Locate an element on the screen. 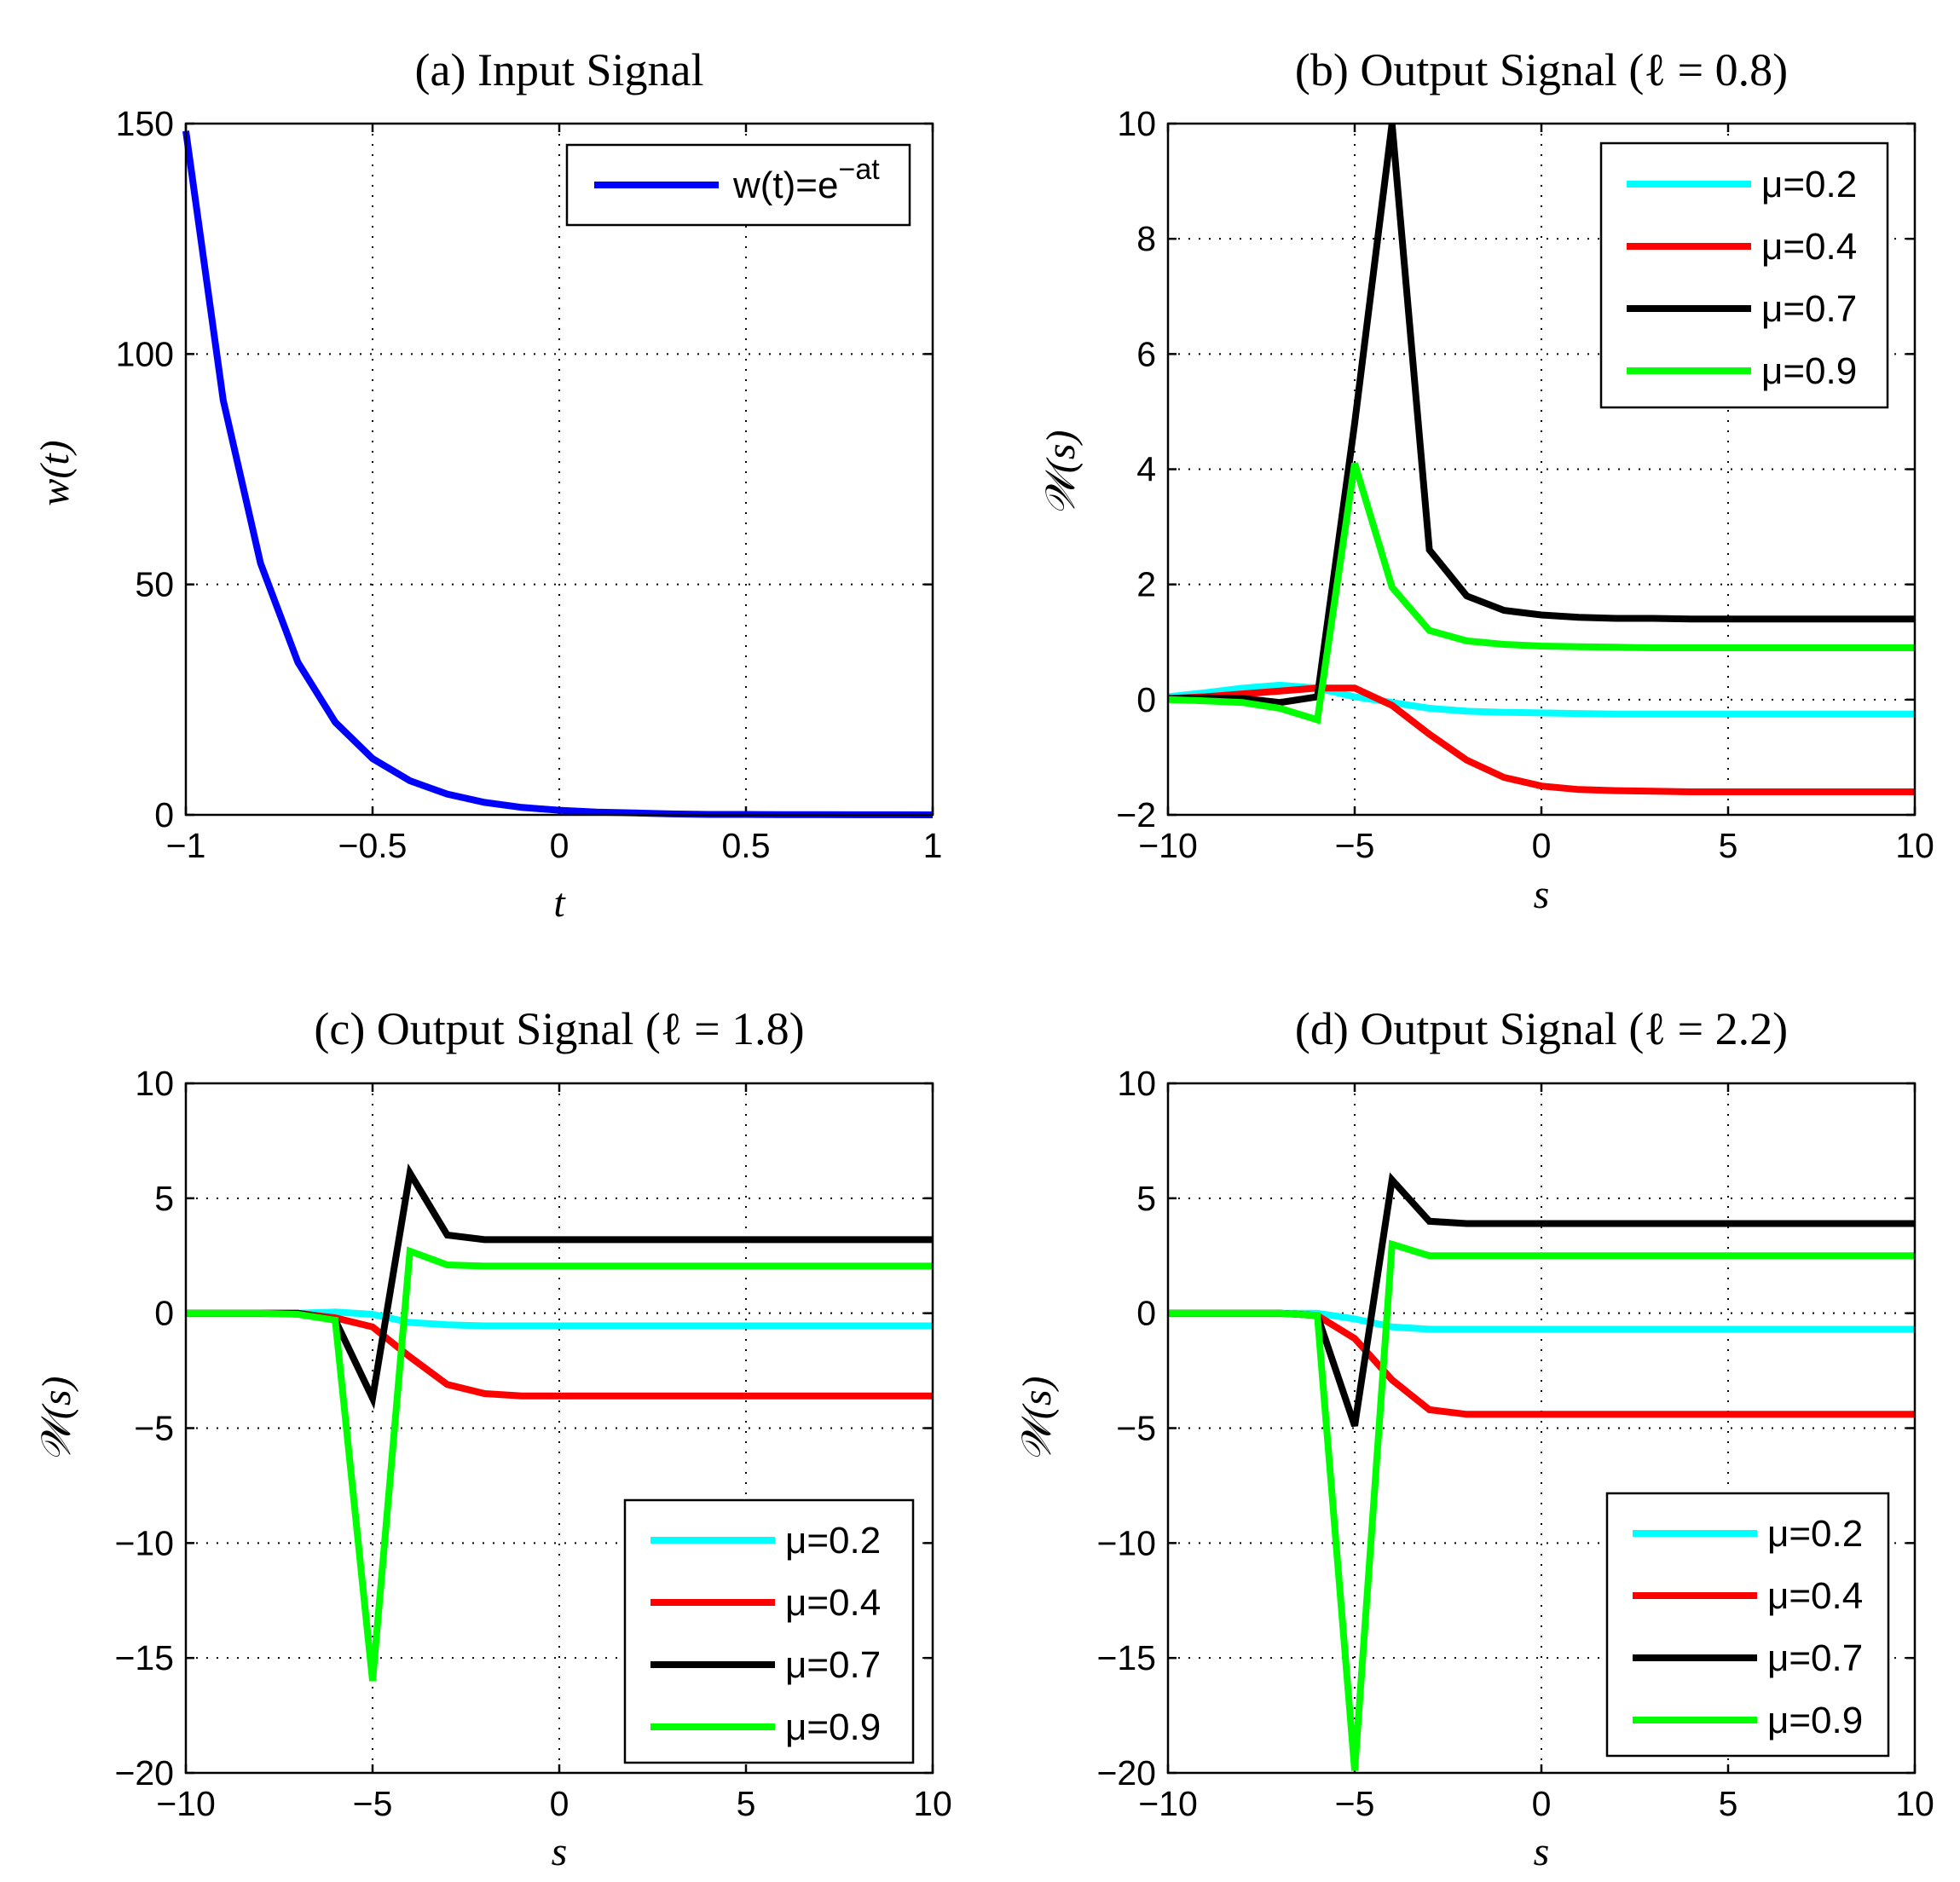  panel-b-ytick-label-4: 6 is located at coordinates (1146, 353).